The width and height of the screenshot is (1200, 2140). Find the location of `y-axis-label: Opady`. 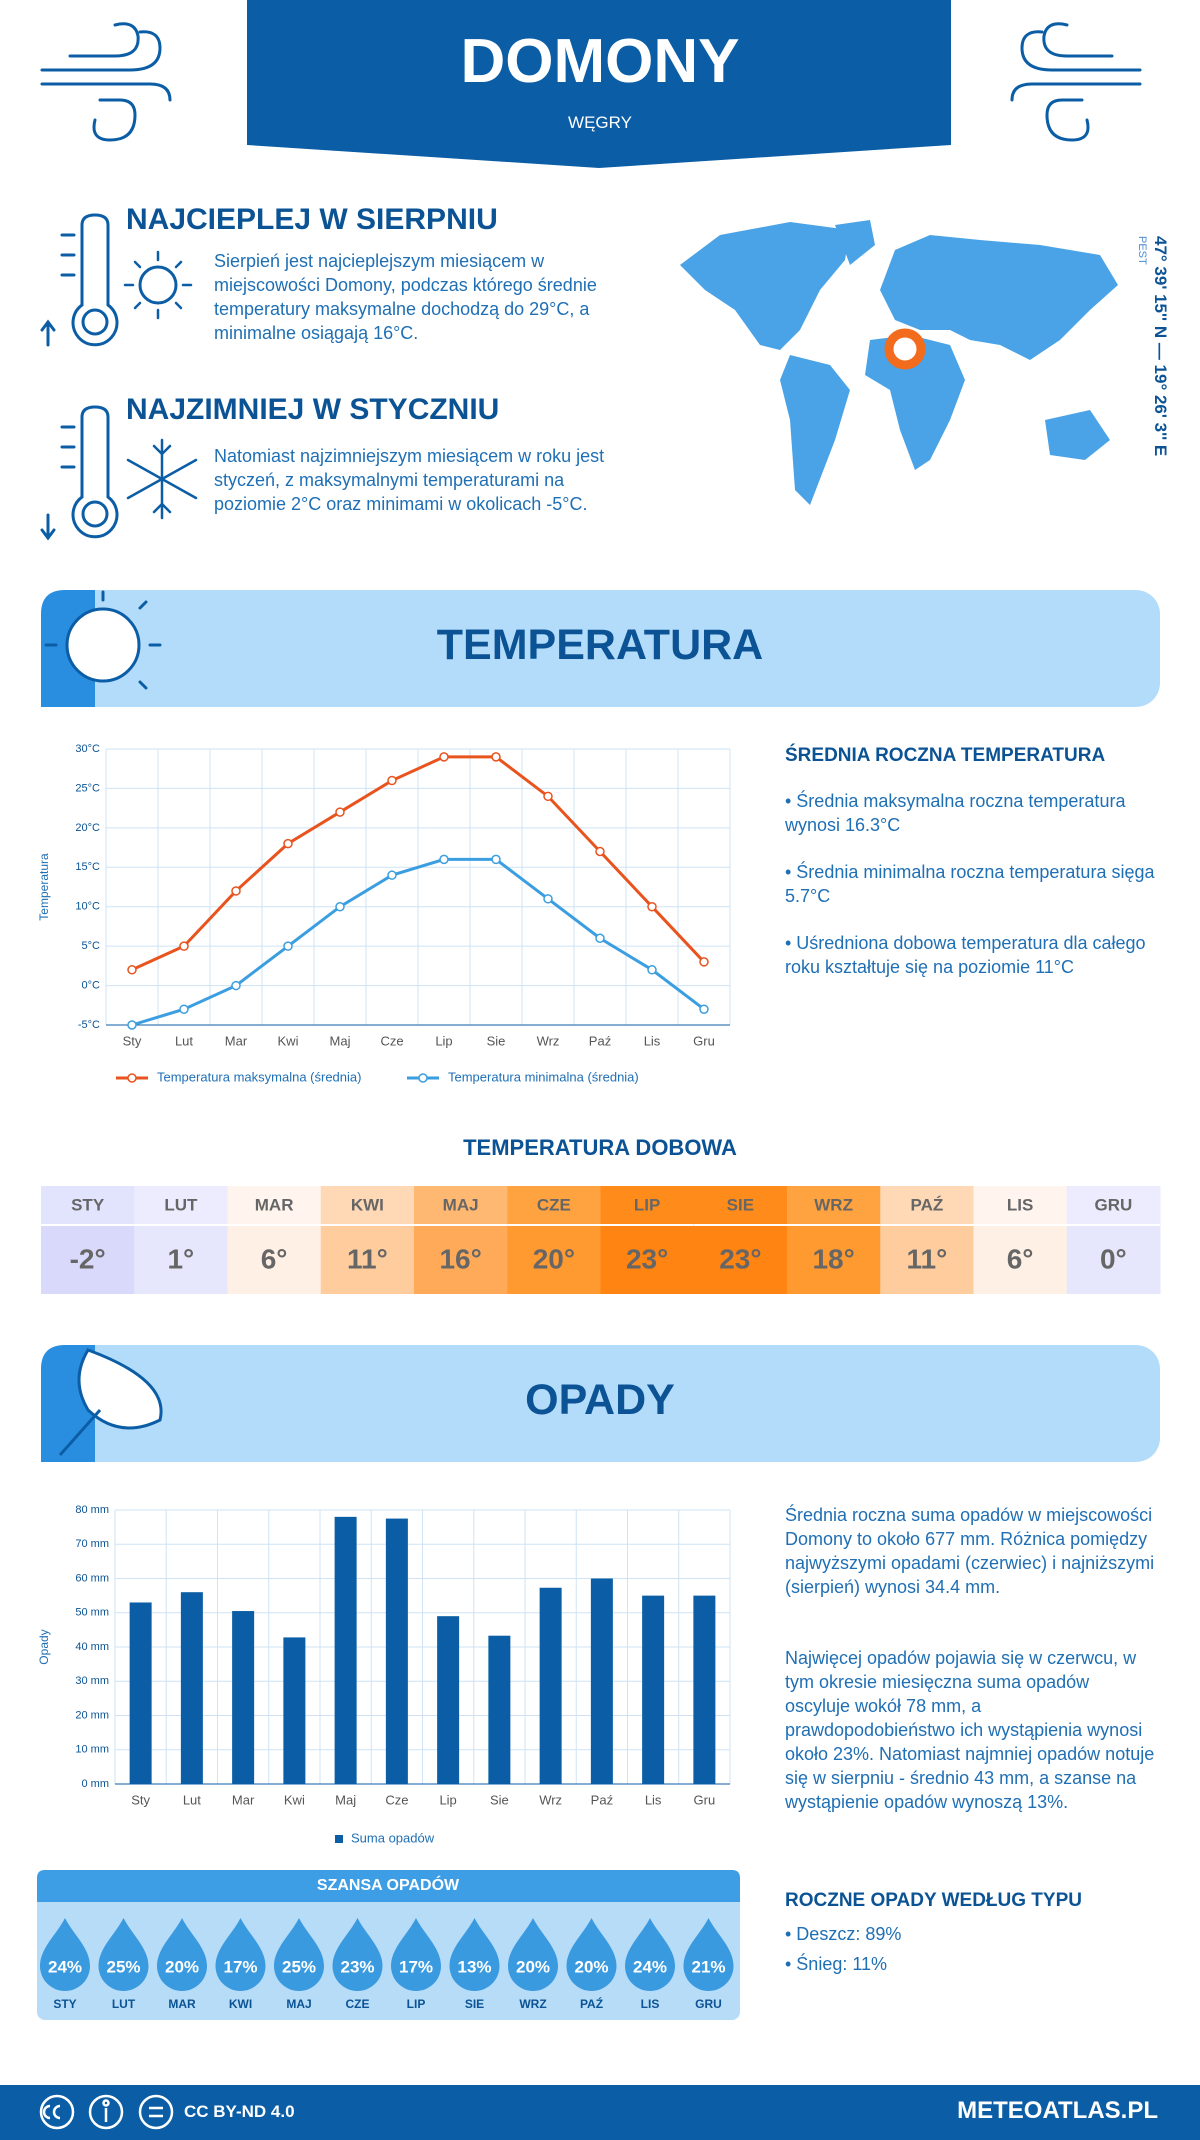

y-axis-label: Opady is located at coordinates (44, 1646).